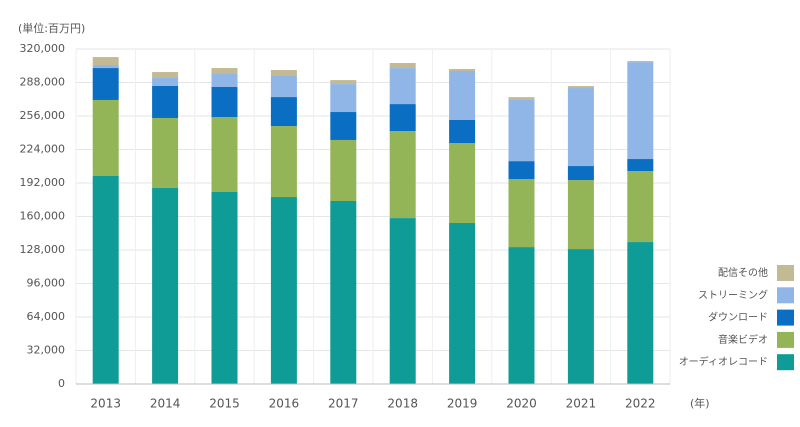  What do you see at coordinates (61, 383) in the screenshot?
I see `y-tick-label: 0` at bounding box center [61, 383].